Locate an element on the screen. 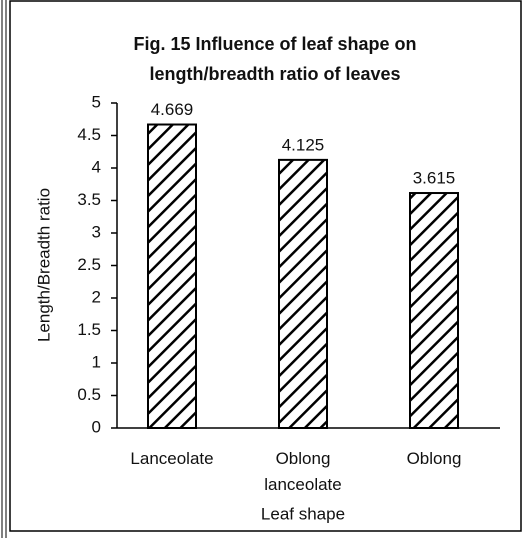  y-tick-label: 1 is located at coordinates (96, 361).